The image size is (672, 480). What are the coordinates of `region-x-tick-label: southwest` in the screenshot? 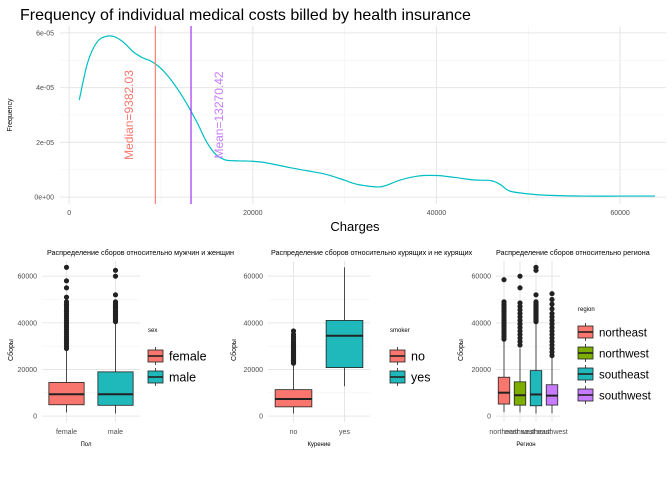 It's located at (552, 432).